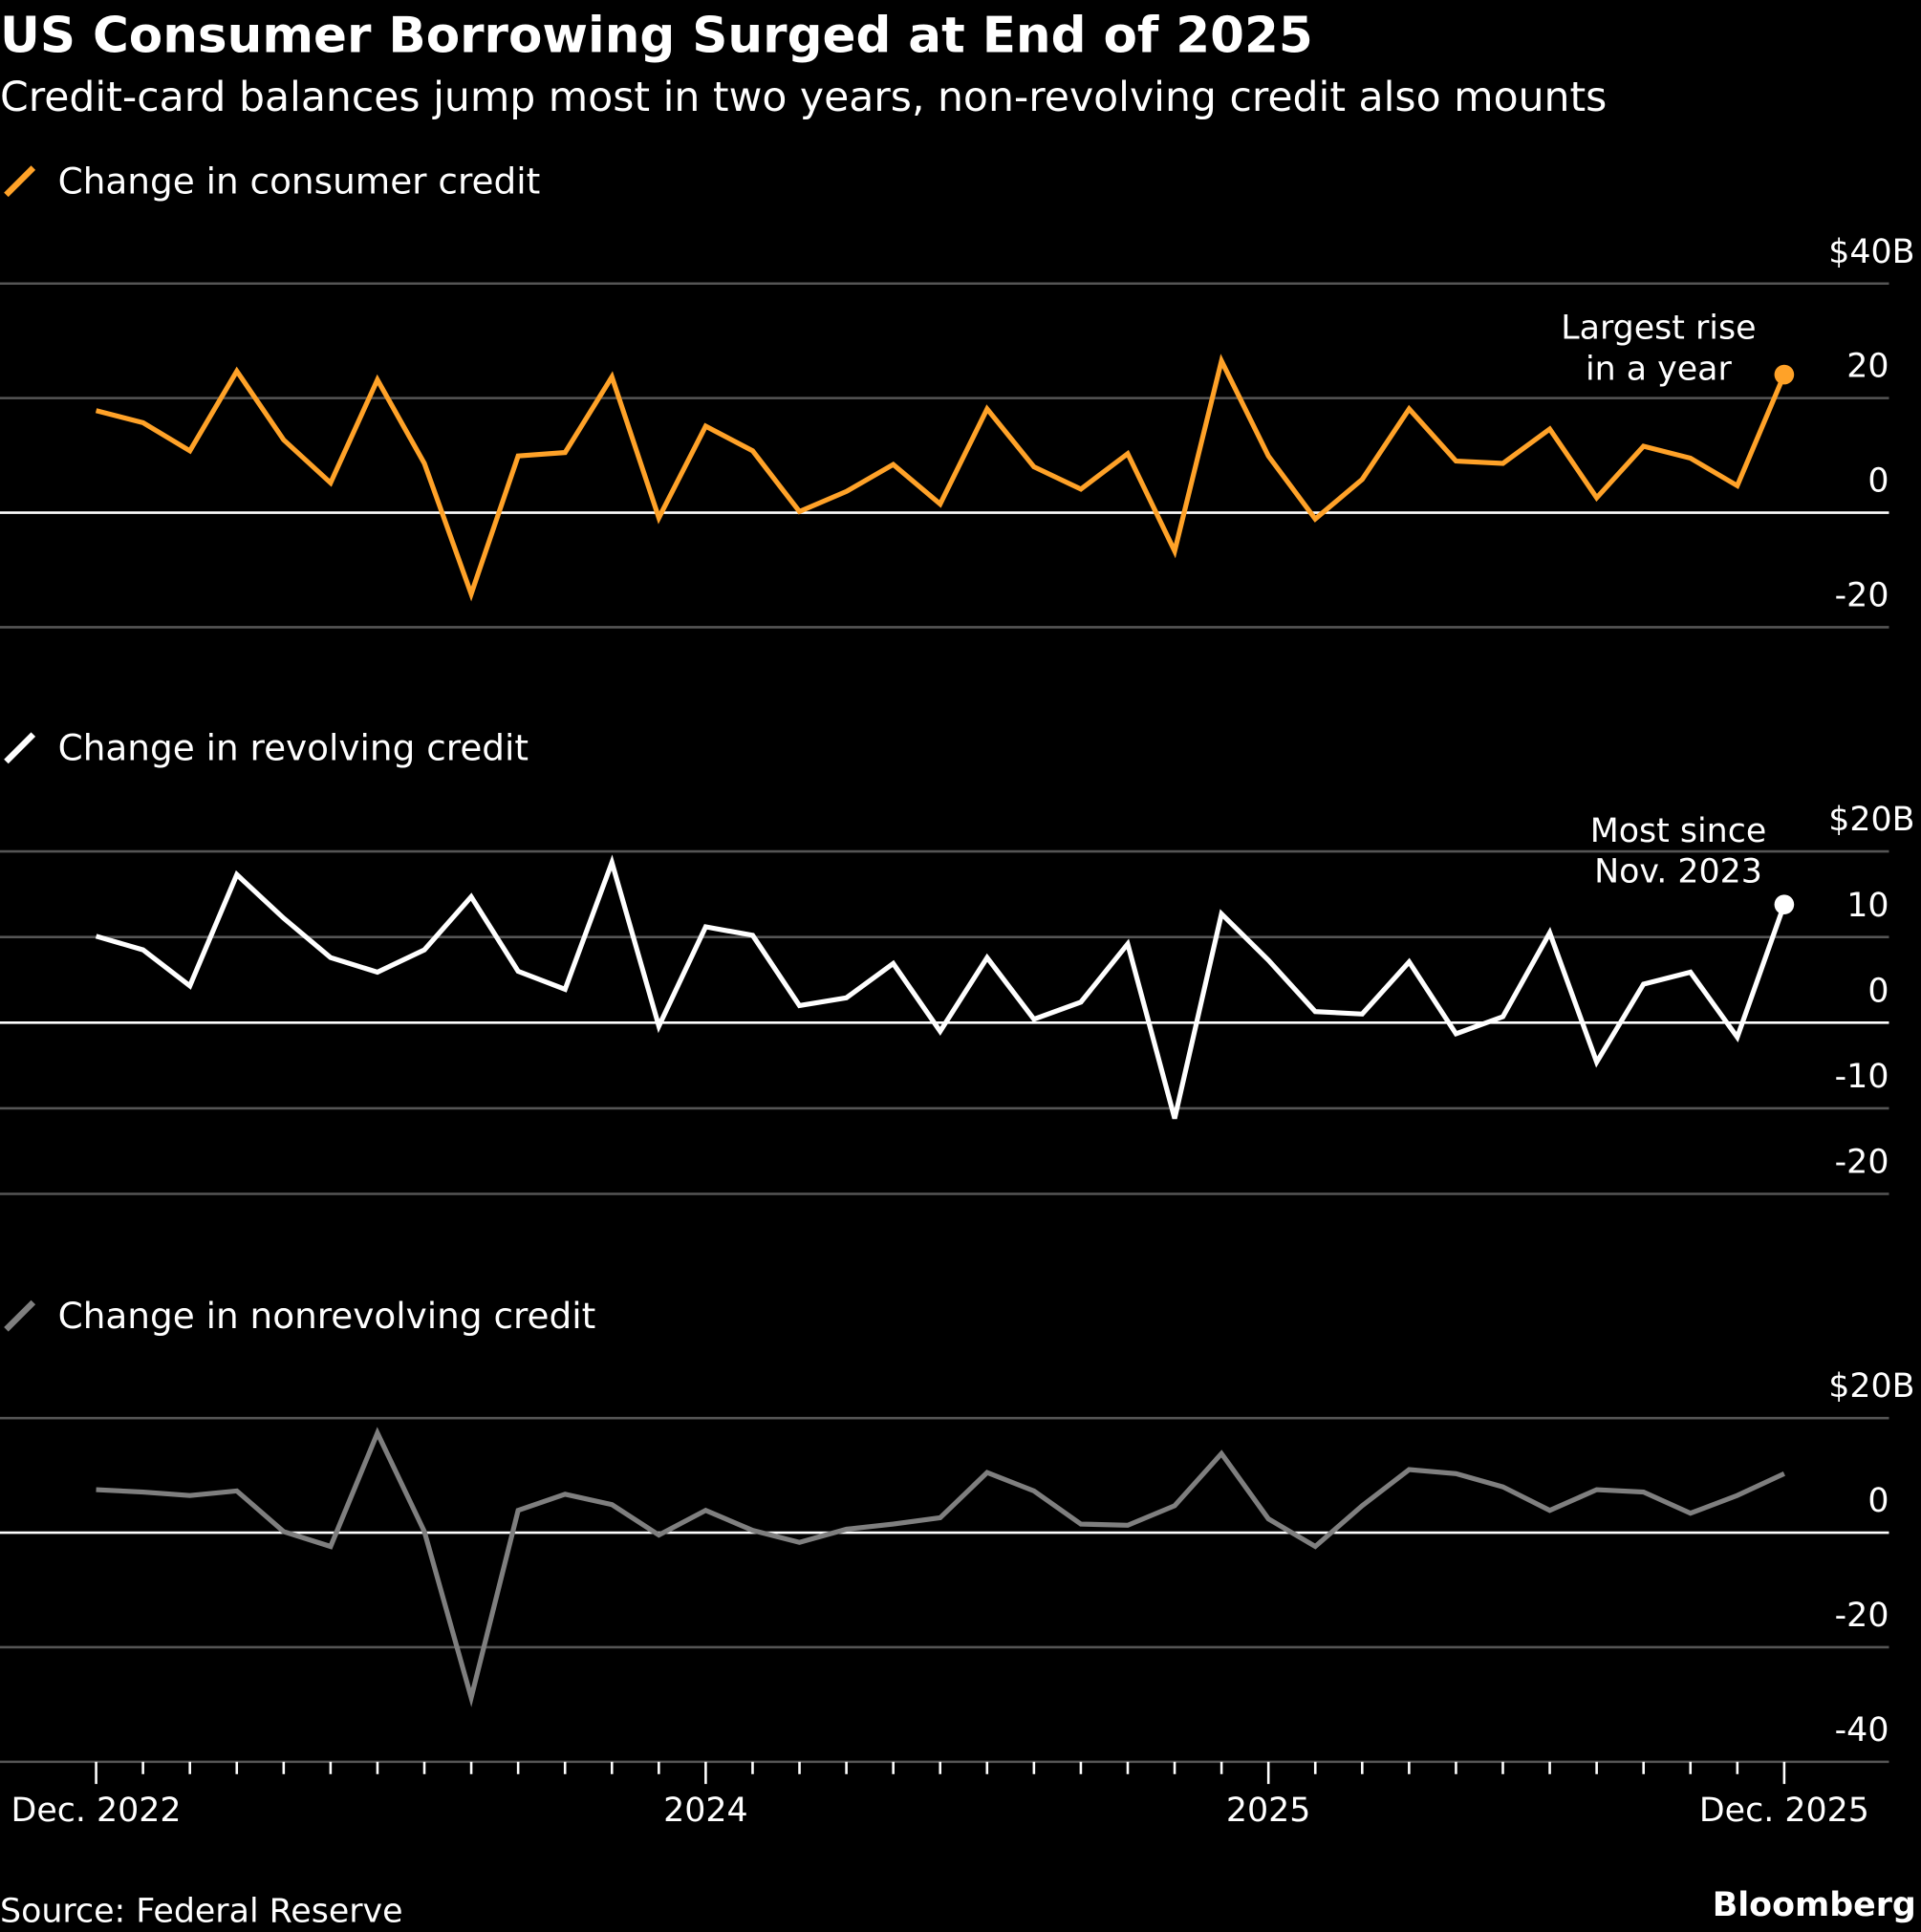 The image size is (1921, 1932). Describe the element at coordinates (1871, 252) in the screenshot. I see `y-tick-label: $40B` at that location.